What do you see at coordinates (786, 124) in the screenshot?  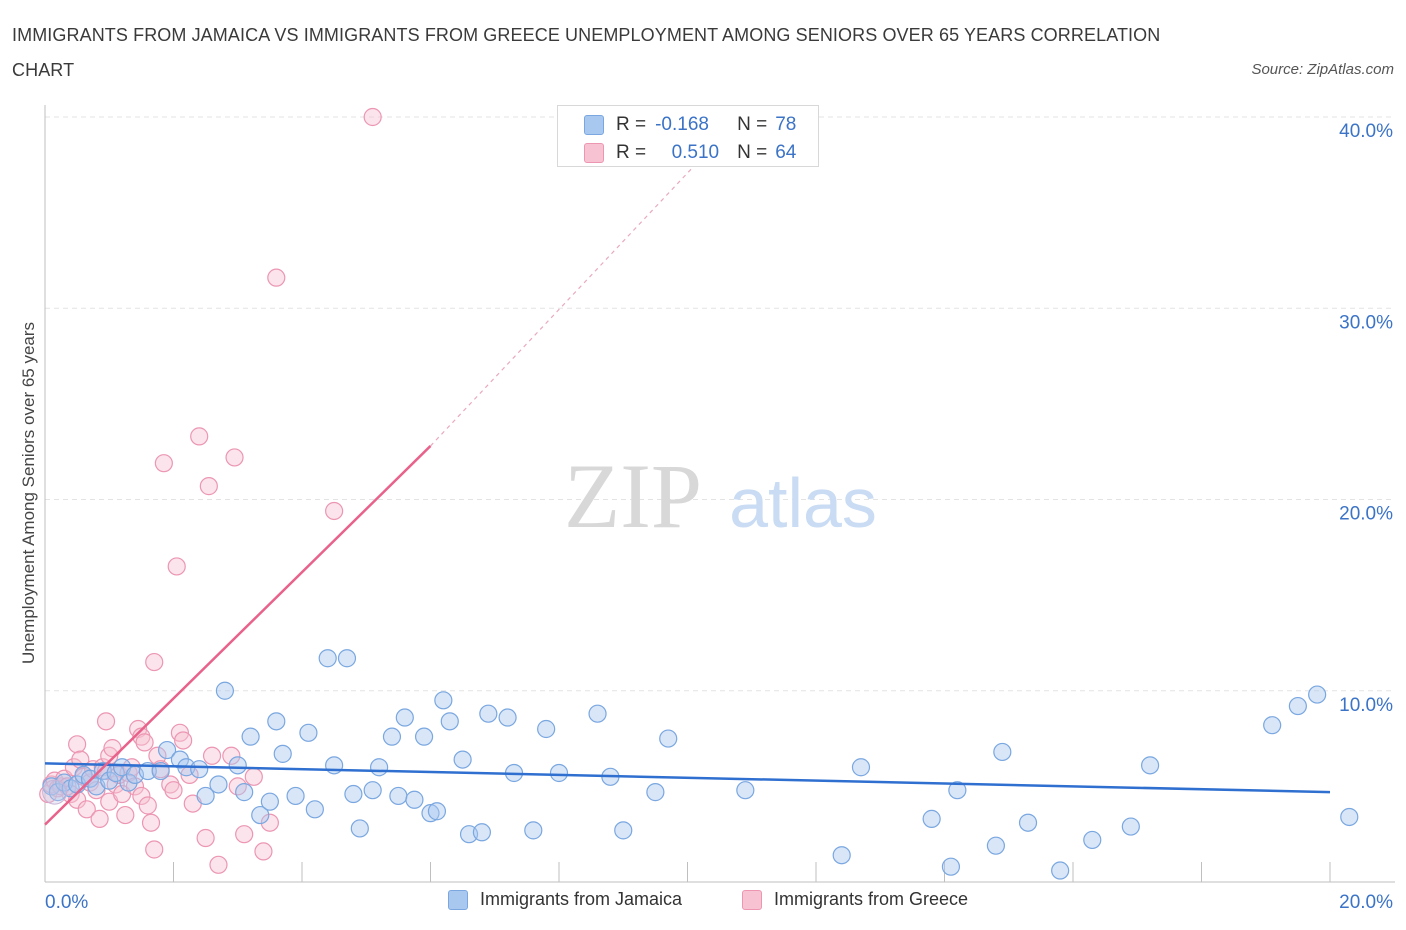 I see `stats-n-value: 78` at bounding box center [786, 124].